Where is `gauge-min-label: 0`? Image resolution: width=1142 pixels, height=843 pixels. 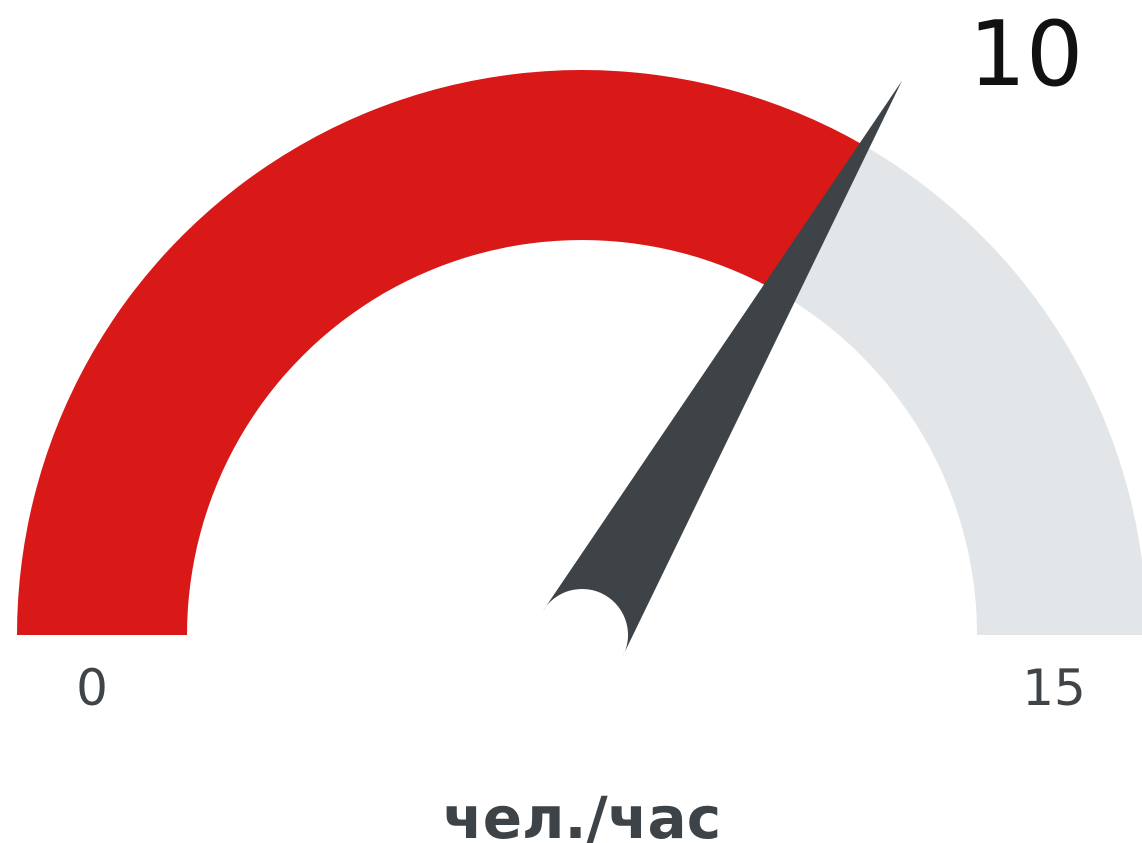
gauge-min-label: 0 is located at coordinates (92, 688).